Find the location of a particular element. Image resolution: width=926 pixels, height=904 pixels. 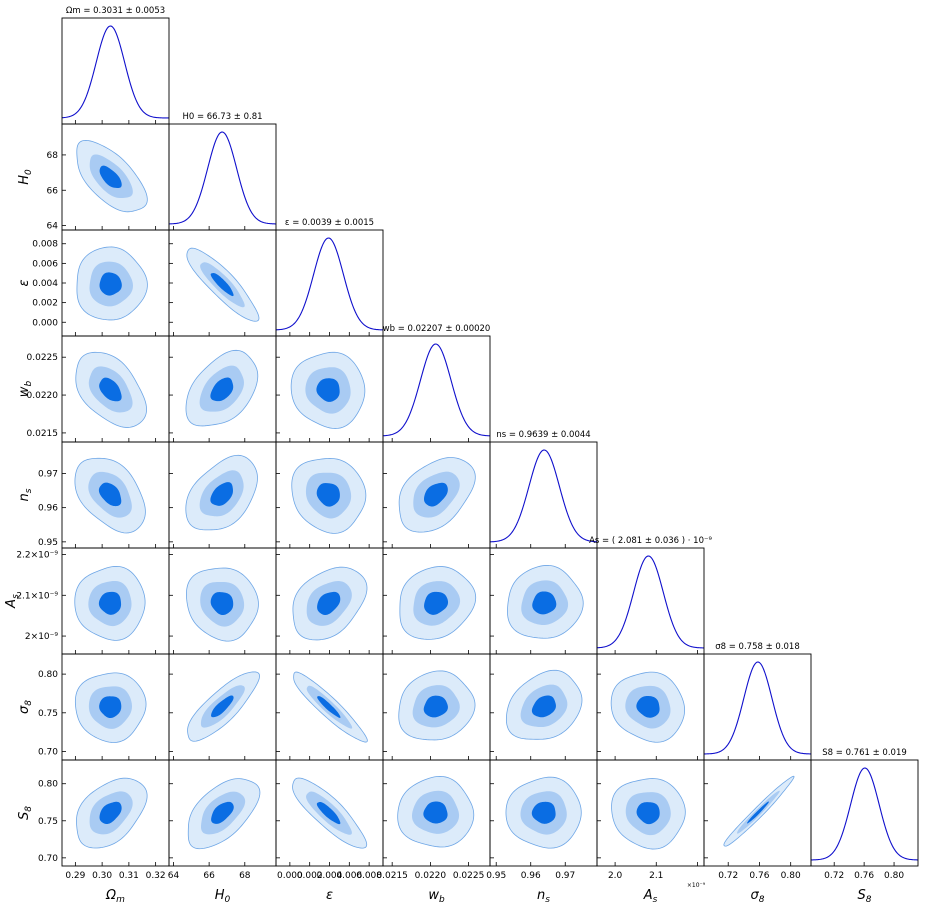

contour-panel-wb-as is located at coordinates (436, 601).